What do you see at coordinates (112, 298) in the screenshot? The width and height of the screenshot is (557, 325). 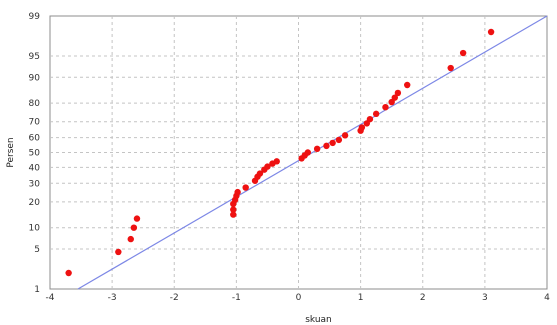 I see `x-tick-label: -3` at bounding box center [112, 298].